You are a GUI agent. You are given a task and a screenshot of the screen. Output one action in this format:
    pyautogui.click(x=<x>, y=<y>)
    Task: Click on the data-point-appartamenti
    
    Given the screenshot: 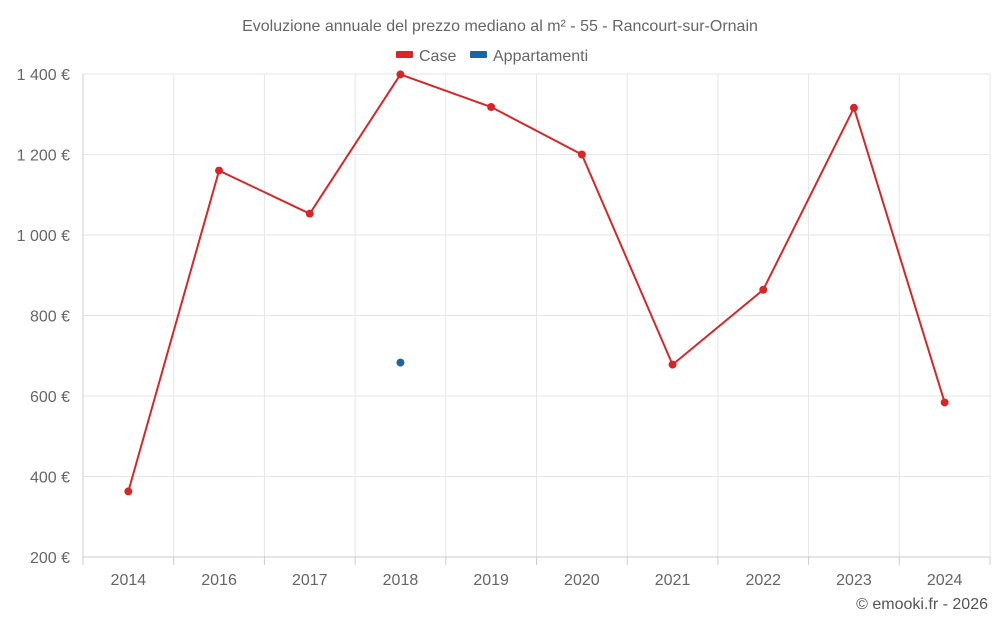 What is the action you would take?
    pyautogui.click(x=400, y=362)
    